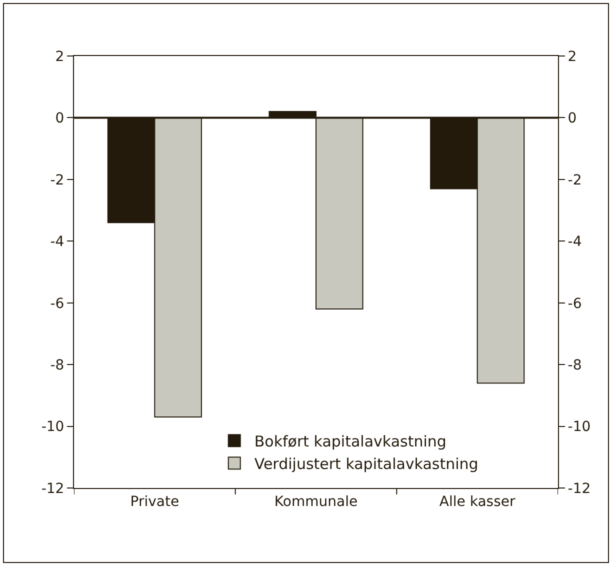  What do you see at coordinates (52, 488) in the screenshot?
I see `y-tick-label: -12` at bounding box center [52, 488].